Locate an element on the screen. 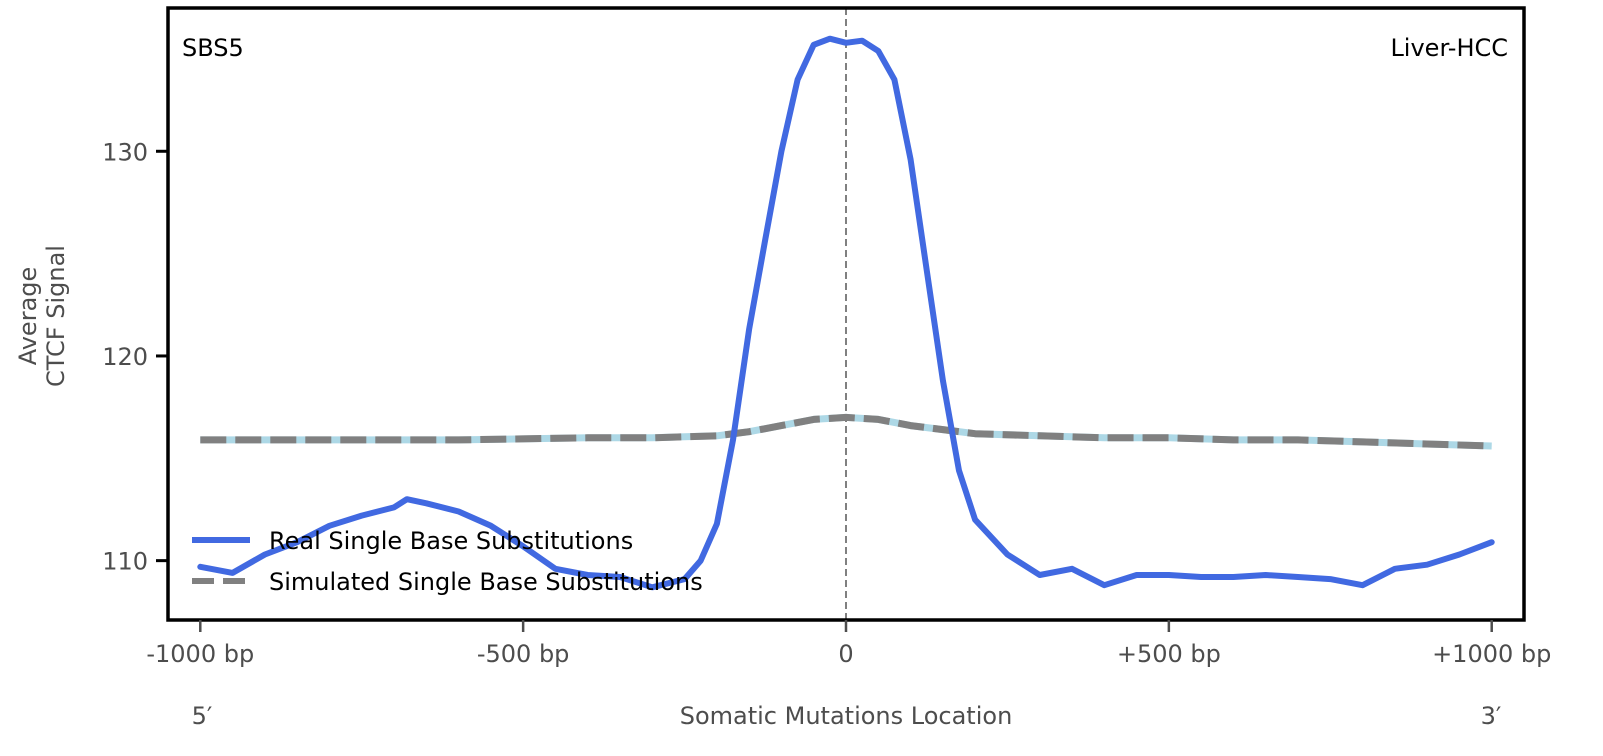  cancer-type-label: Liver-HCC is located at coordinates (1449, 48).